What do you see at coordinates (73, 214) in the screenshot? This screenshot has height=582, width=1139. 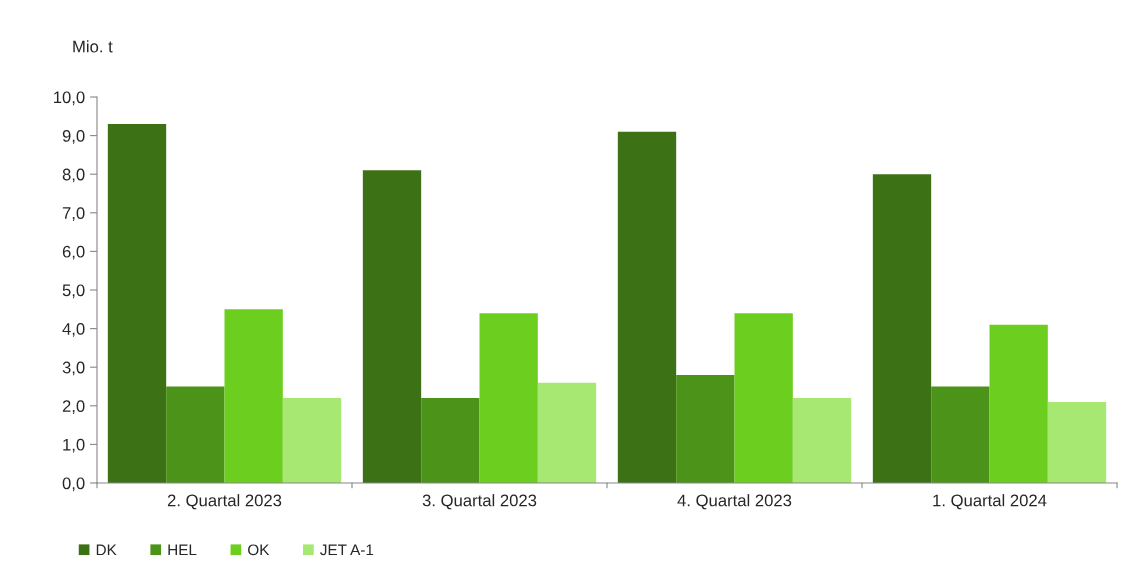 I see `y-tick-label: 7,0` at bounding box center [73, 214].